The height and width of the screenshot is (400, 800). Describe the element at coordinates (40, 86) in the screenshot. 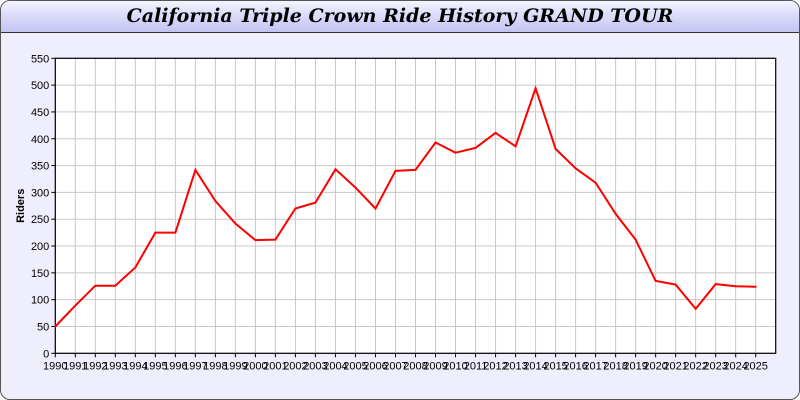

I see `y-tick-label: 500` at that location.